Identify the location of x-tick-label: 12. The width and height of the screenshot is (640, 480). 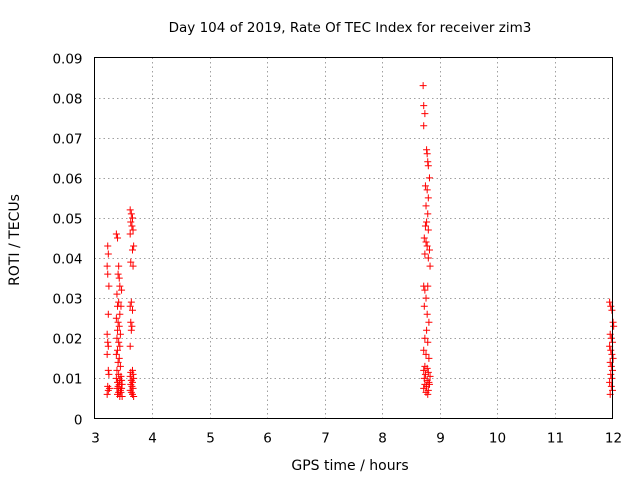
(613, 439).